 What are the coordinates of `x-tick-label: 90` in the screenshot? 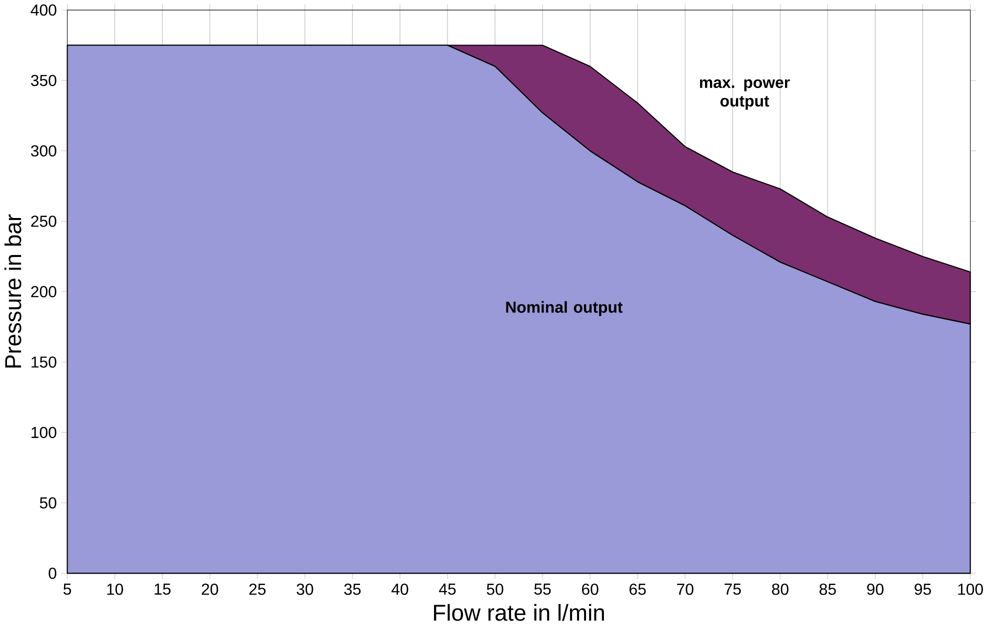 It's located at (875, 589).